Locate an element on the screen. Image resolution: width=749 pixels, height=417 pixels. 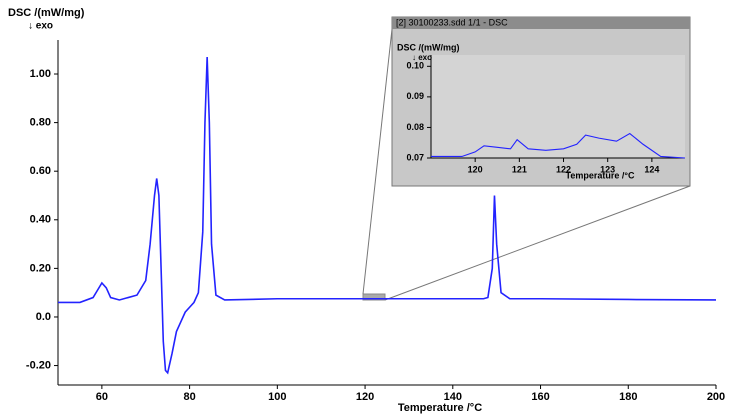
data-line is located at coordinates (558, 145).